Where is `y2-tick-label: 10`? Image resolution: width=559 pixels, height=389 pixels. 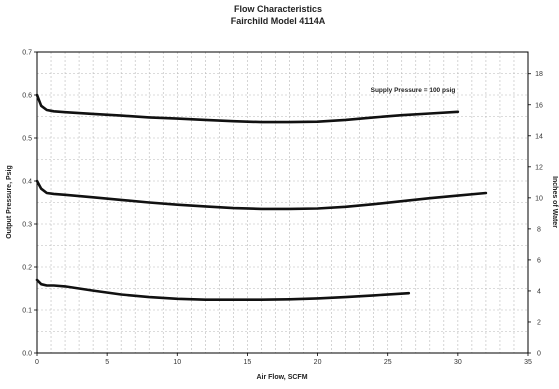
y2-tick-label: 10 is located at coordinates (539, 198).